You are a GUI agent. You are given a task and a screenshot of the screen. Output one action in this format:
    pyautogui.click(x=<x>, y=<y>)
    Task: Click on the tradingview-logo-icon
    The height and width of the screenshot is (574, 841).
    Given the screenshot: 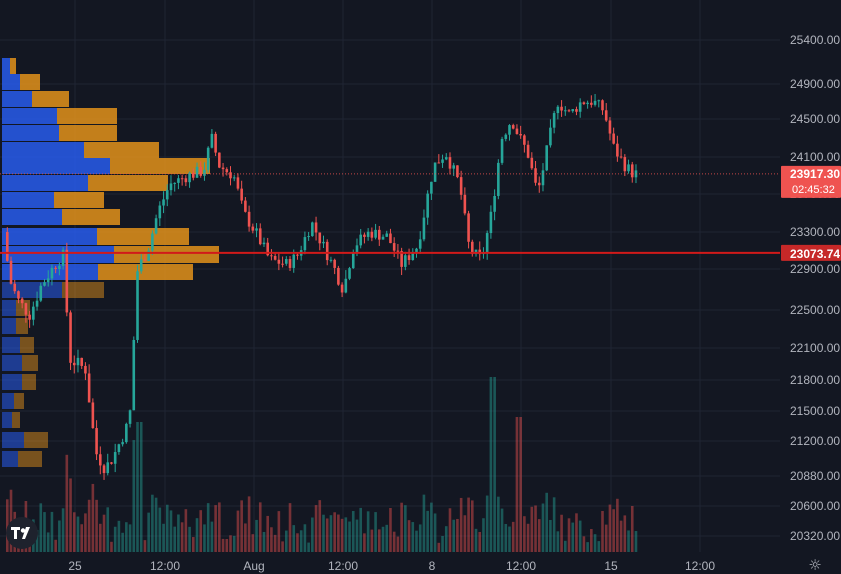 What is the action you would take?
    pyautogui.click(x=22, y=533)
    